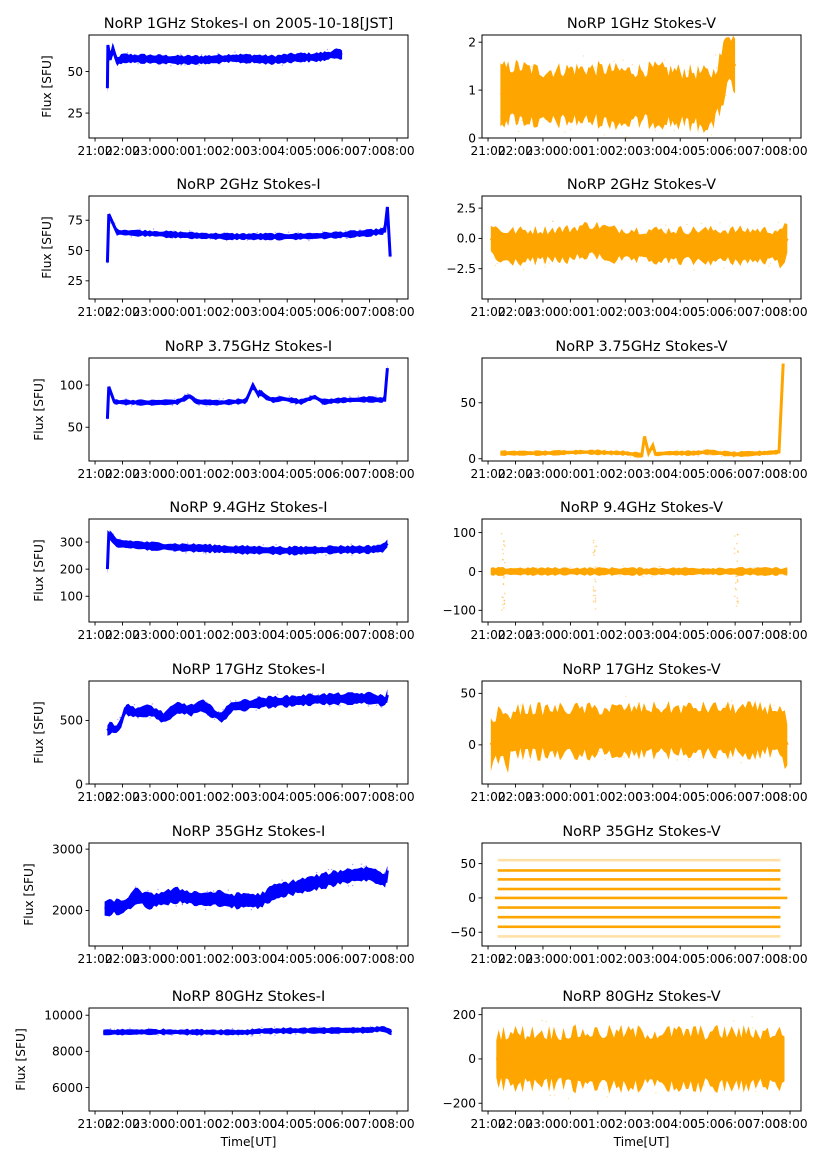 The image size is (827, 1169). I want to click on x-tick-label: 07:00, so click(369, 474).